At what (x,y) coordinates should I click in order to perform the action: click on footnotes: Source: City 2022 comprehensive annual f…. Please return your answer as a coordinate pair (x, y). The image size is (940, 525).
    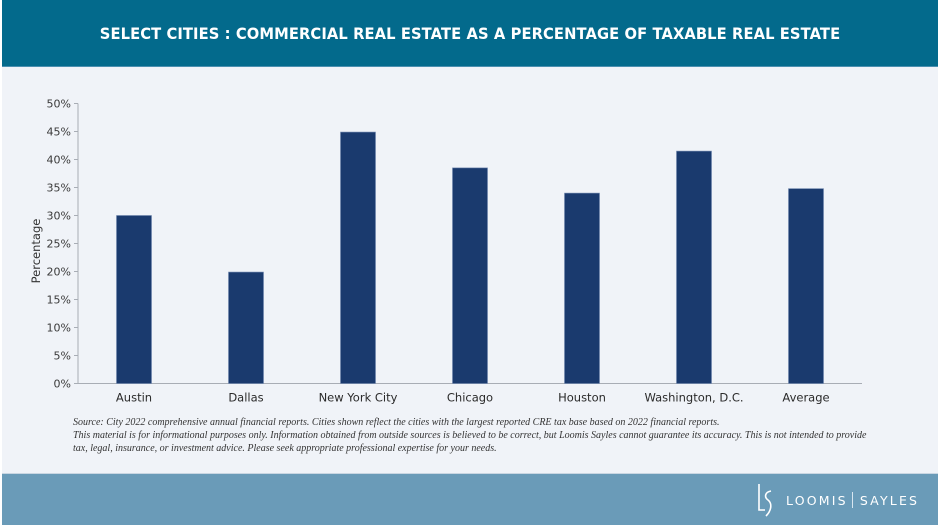
    Looking at the image, I should click on (473, 436).